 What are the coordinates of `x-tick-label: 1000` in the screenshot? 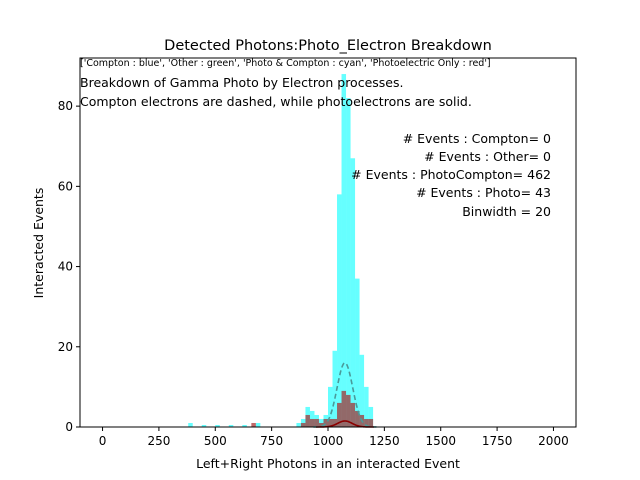 It's located at (328, 441).